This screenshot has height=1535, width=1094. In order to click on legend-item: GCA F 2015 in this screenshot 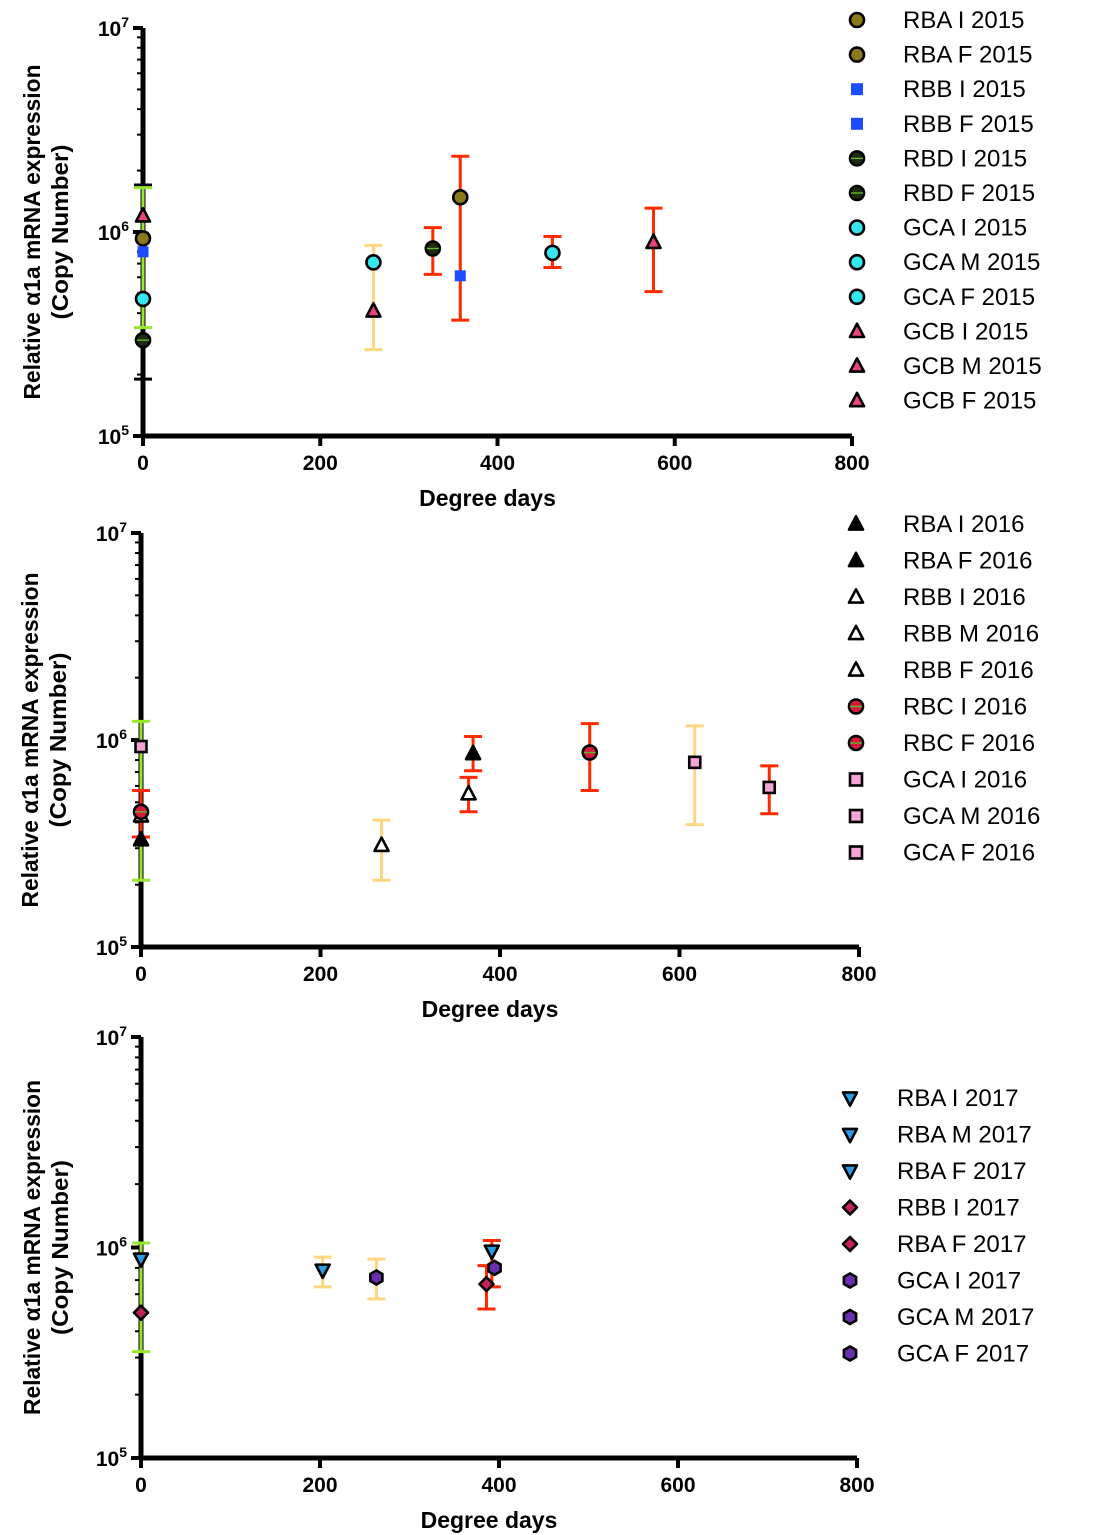, I will do `click(941, 297)`.